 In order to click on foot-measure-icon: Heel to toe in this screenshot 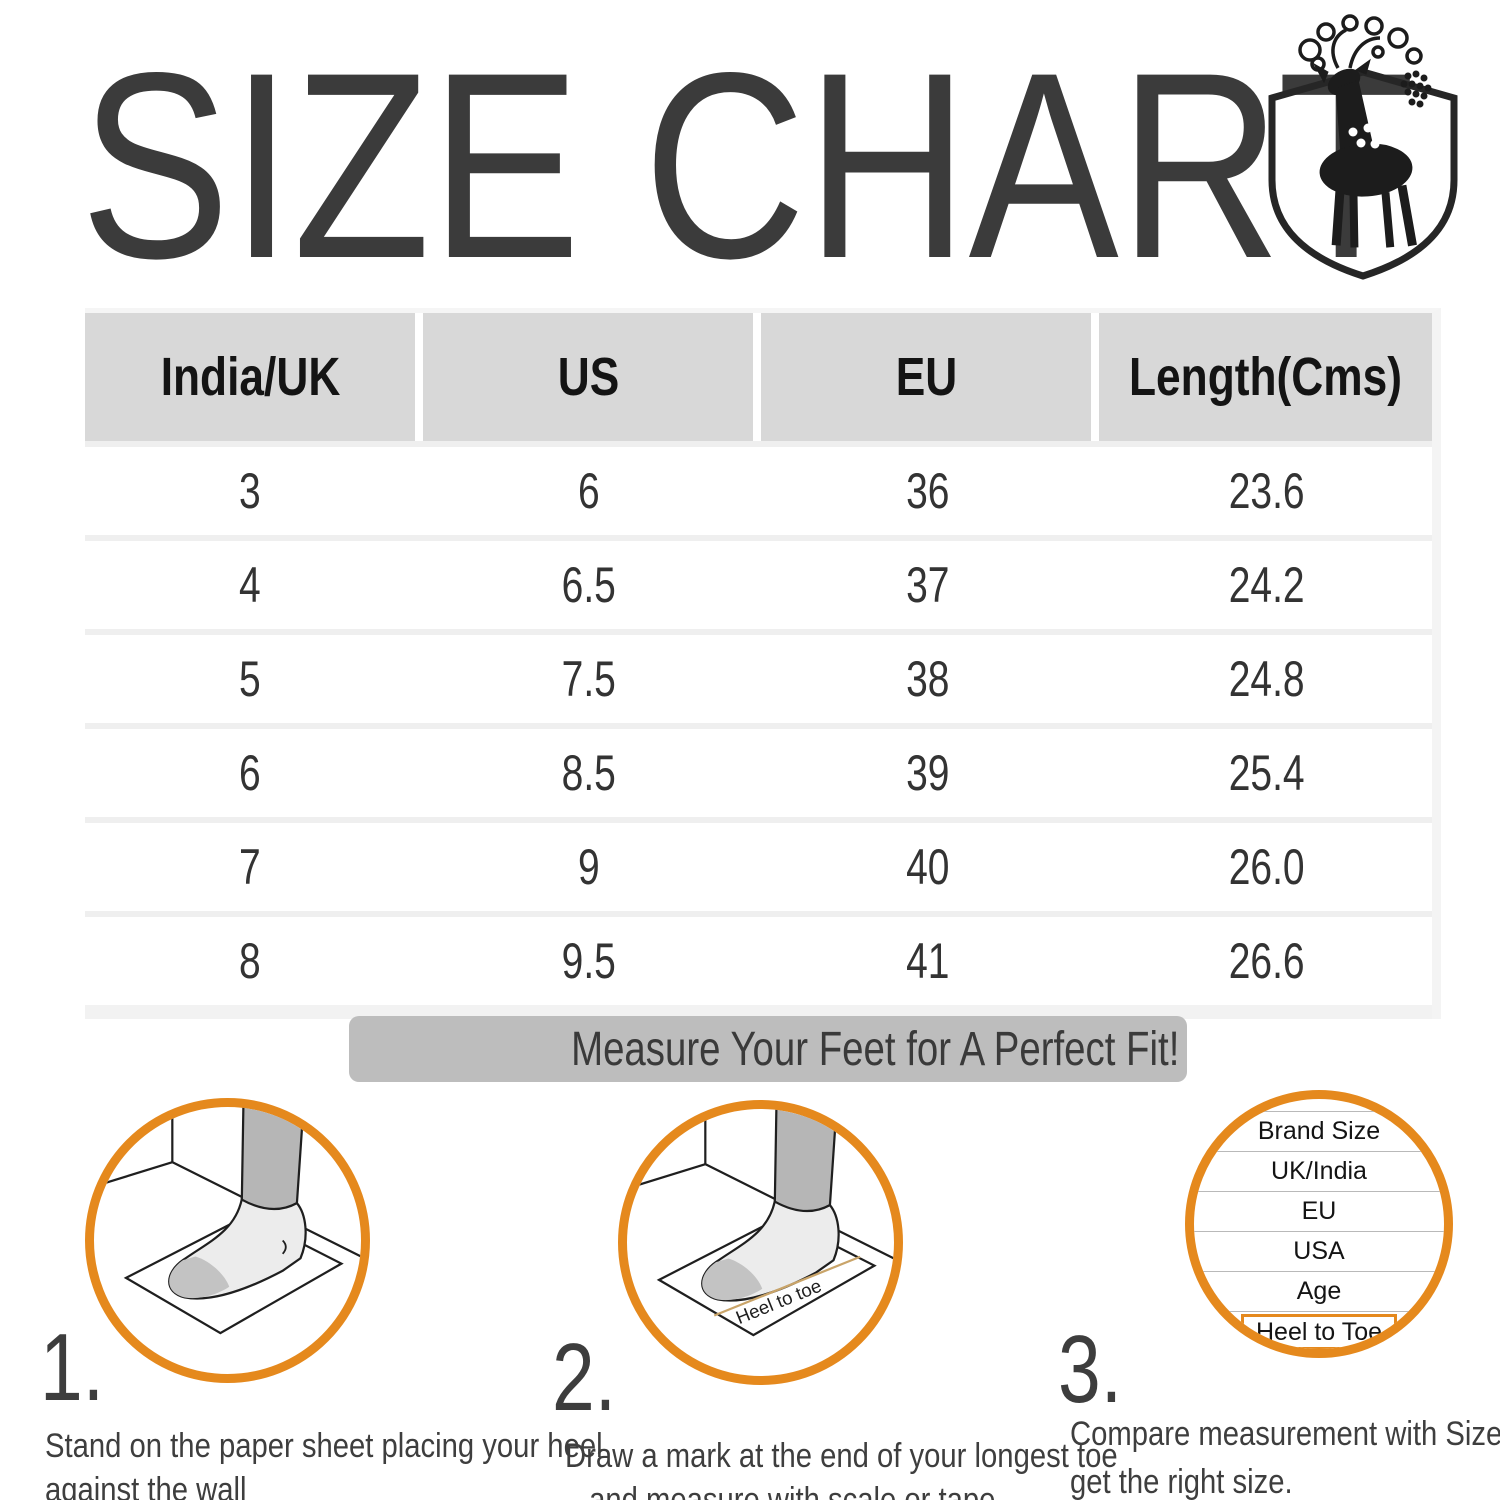, I will do `click(762, 1223)`.